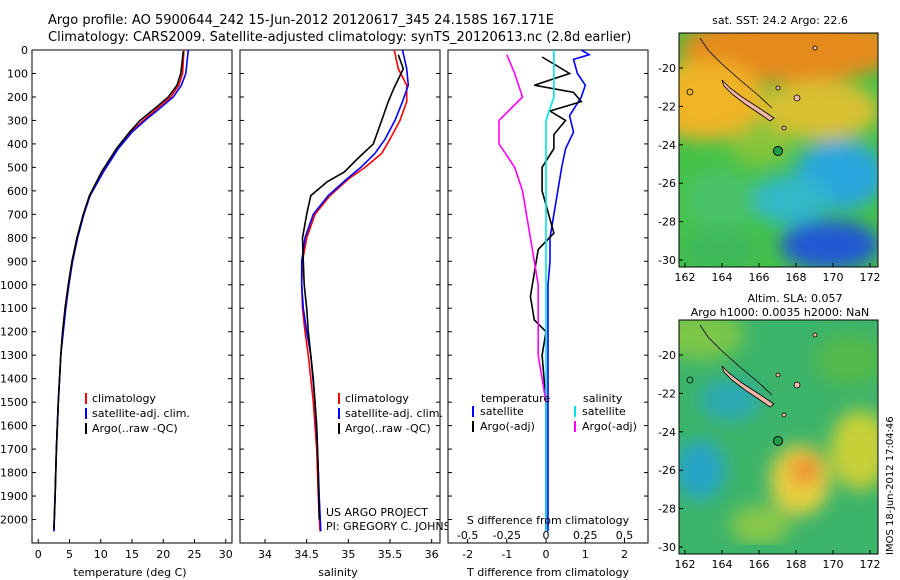 The height and width of the screenshot is (580, 900). What do you see at coordinates (14, 473) in the screenshot?
I see `y-tick-label: 1800` at bounding box center [14, 473].